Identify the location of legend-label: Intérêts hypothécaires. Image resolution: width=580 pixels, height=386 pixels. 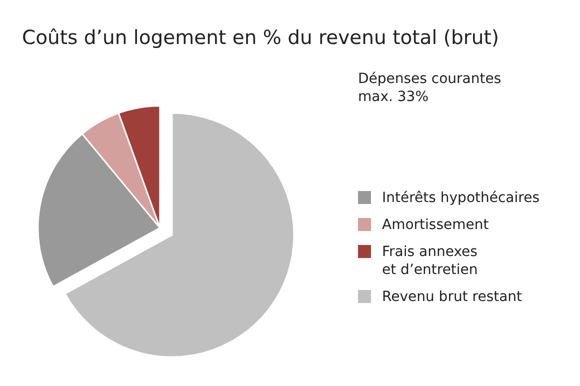
(461, 198).